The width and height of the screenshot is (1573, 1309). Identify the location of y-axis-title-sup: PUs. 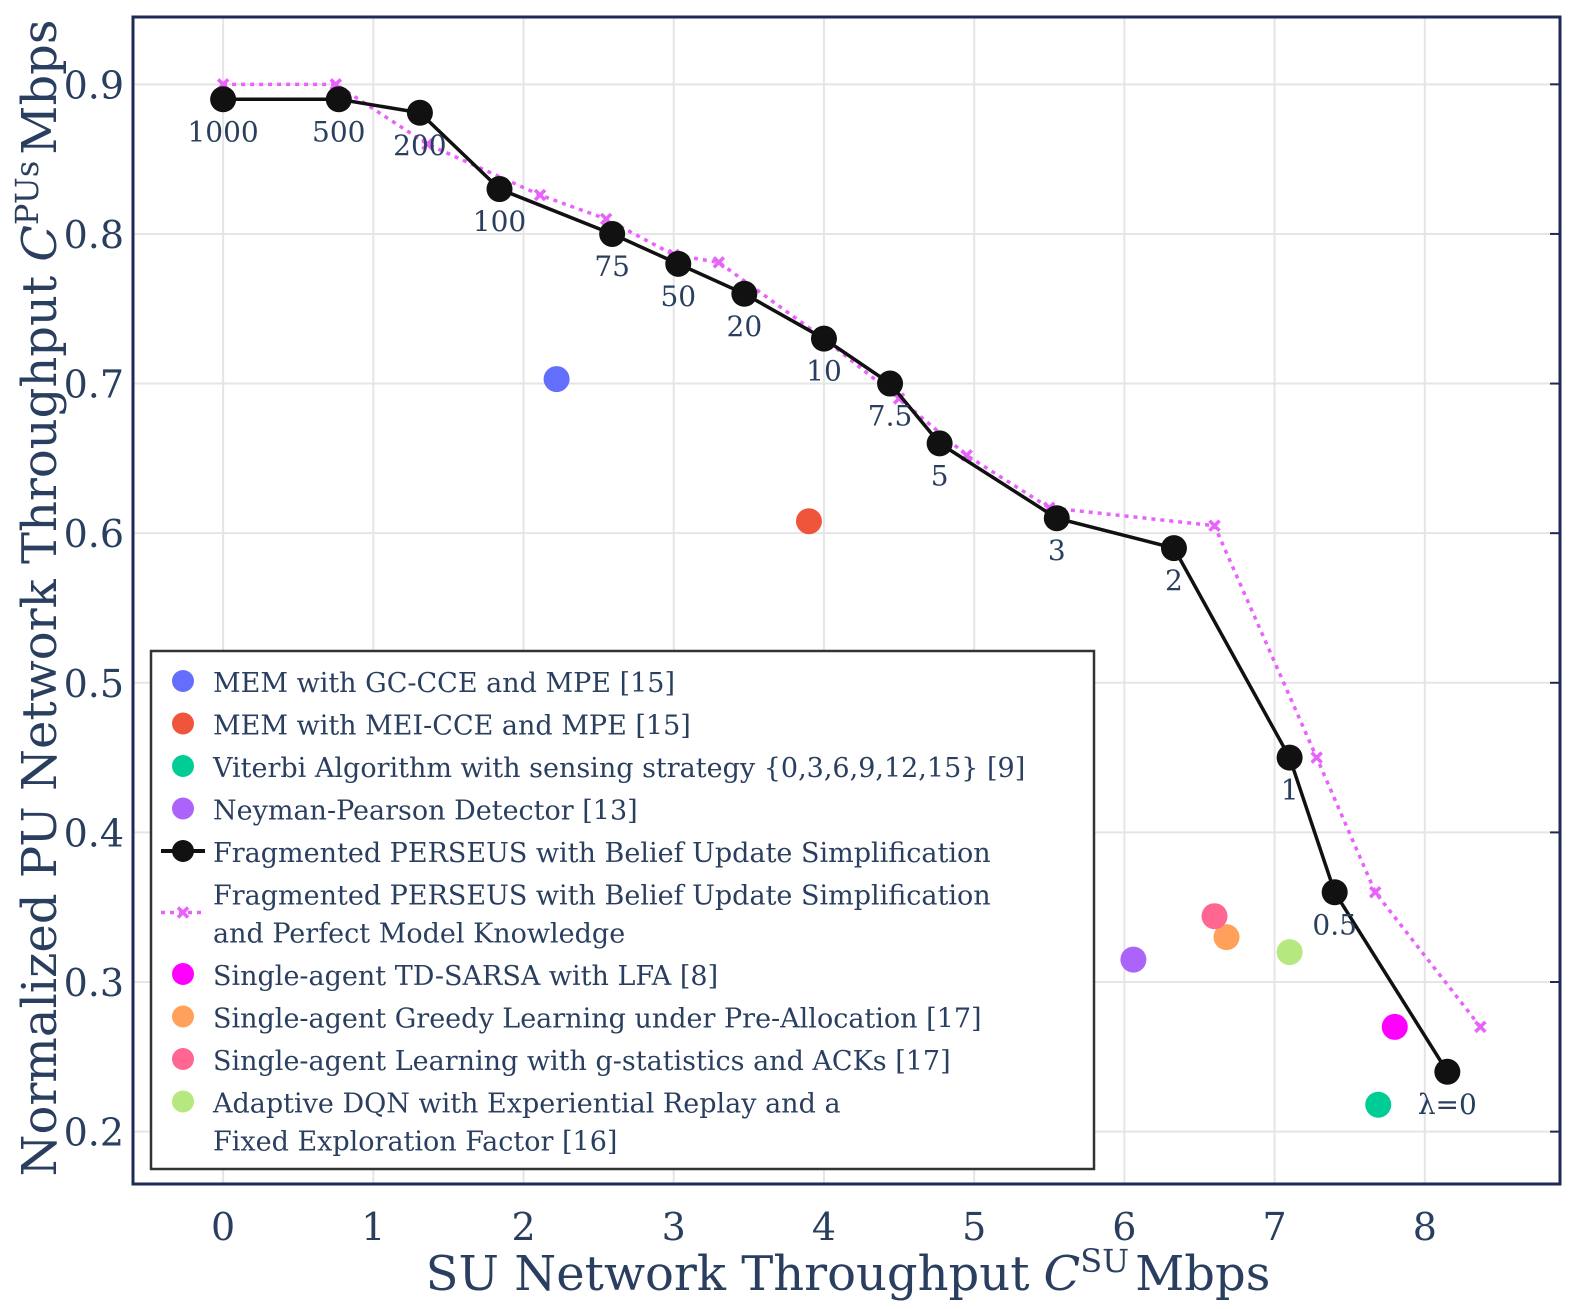
(27, 193).